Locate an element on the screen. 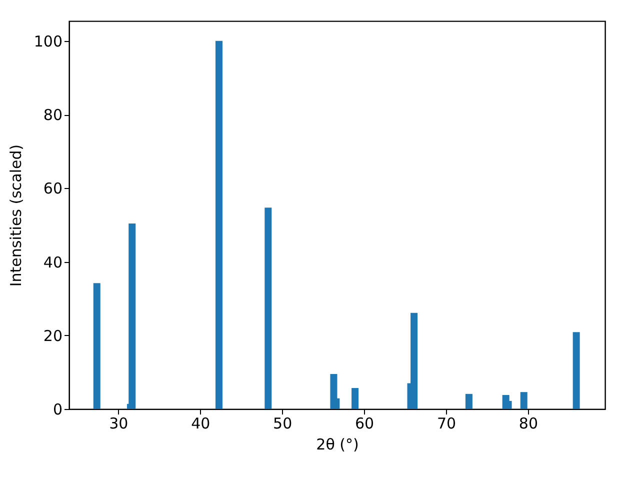 The width and height of the screenshot is (640, 480). y-tick-label: 40 is located at coordinates (52, 262).